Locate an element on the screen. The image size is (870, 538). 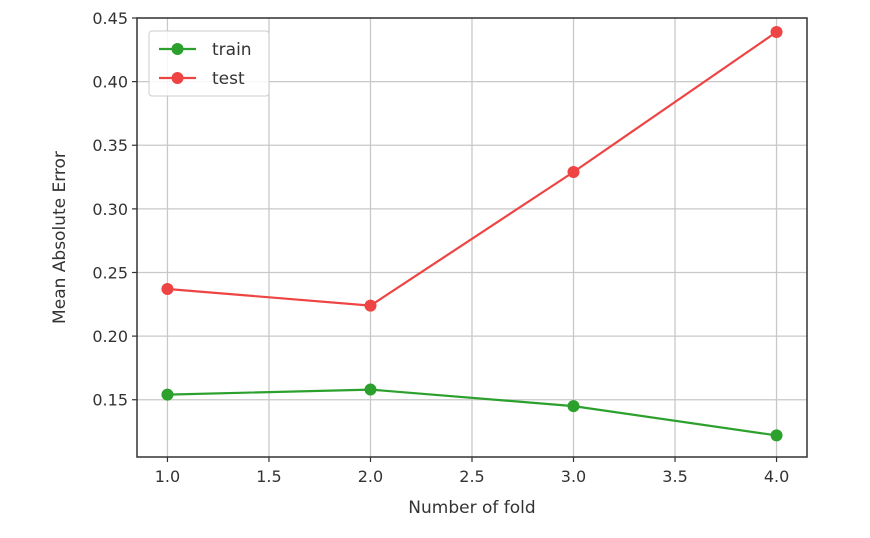
legend-item-train: train is located at coordinates (205, 50).